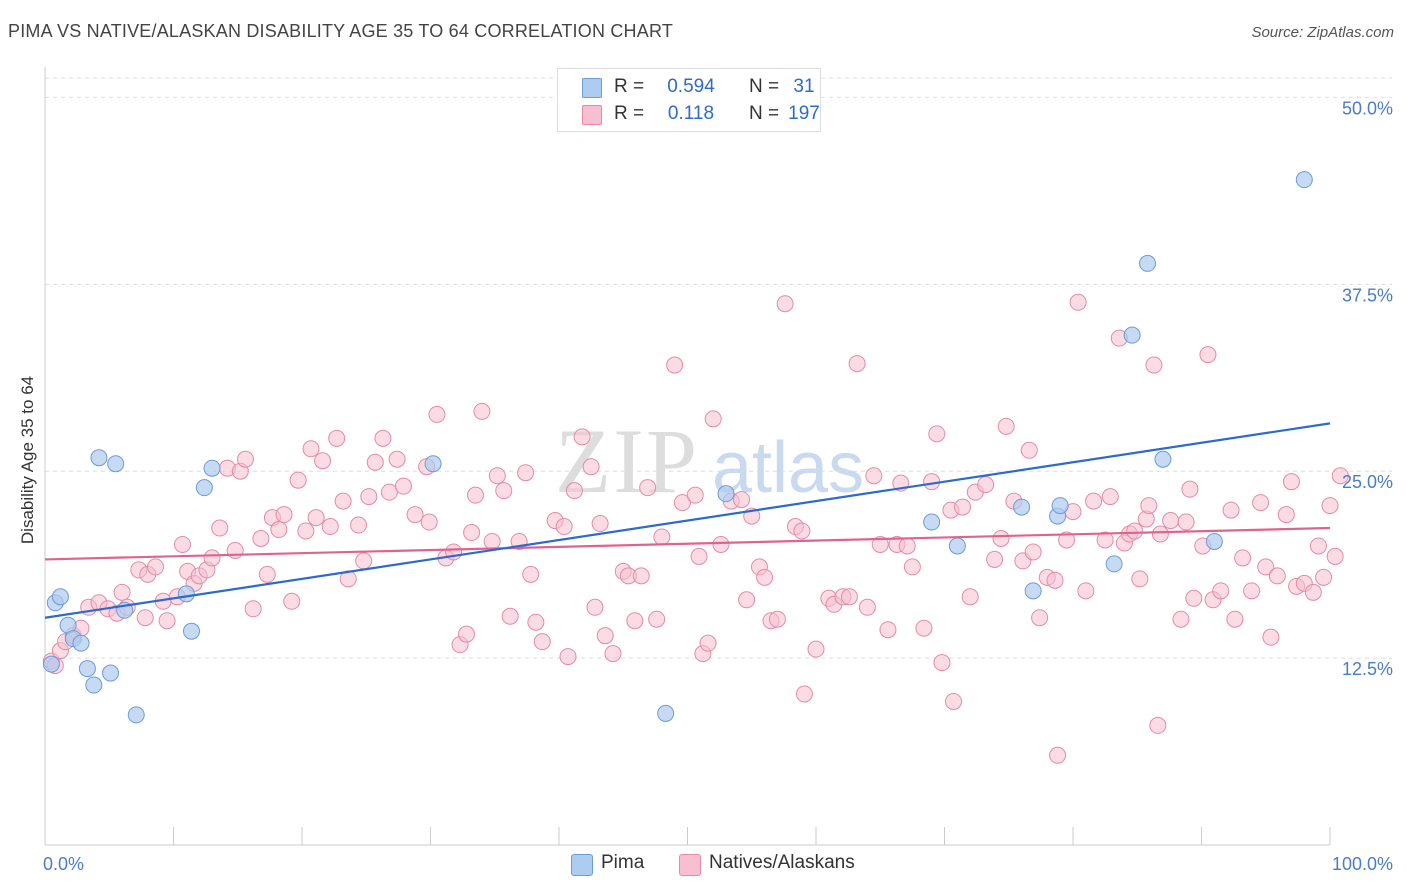 This screenshot has height=892, width=1406. Describe the element at coordinates (764, 86) in the screenshot. I see `n-label: N =` at that location.